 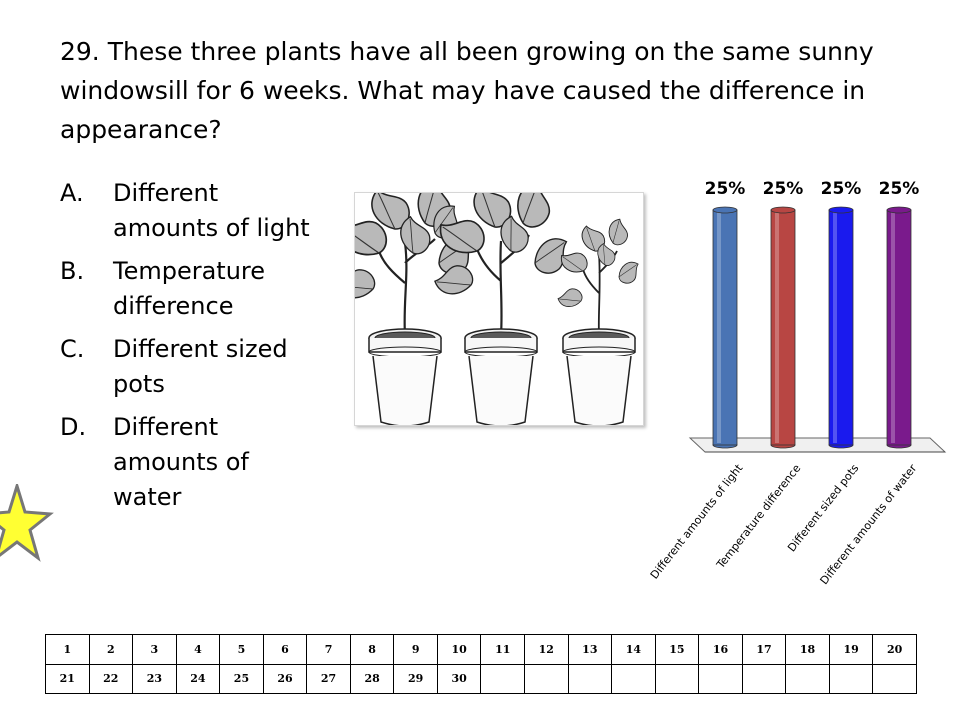 I want to click on grid-cell: 6, so click(x=285, y=649).